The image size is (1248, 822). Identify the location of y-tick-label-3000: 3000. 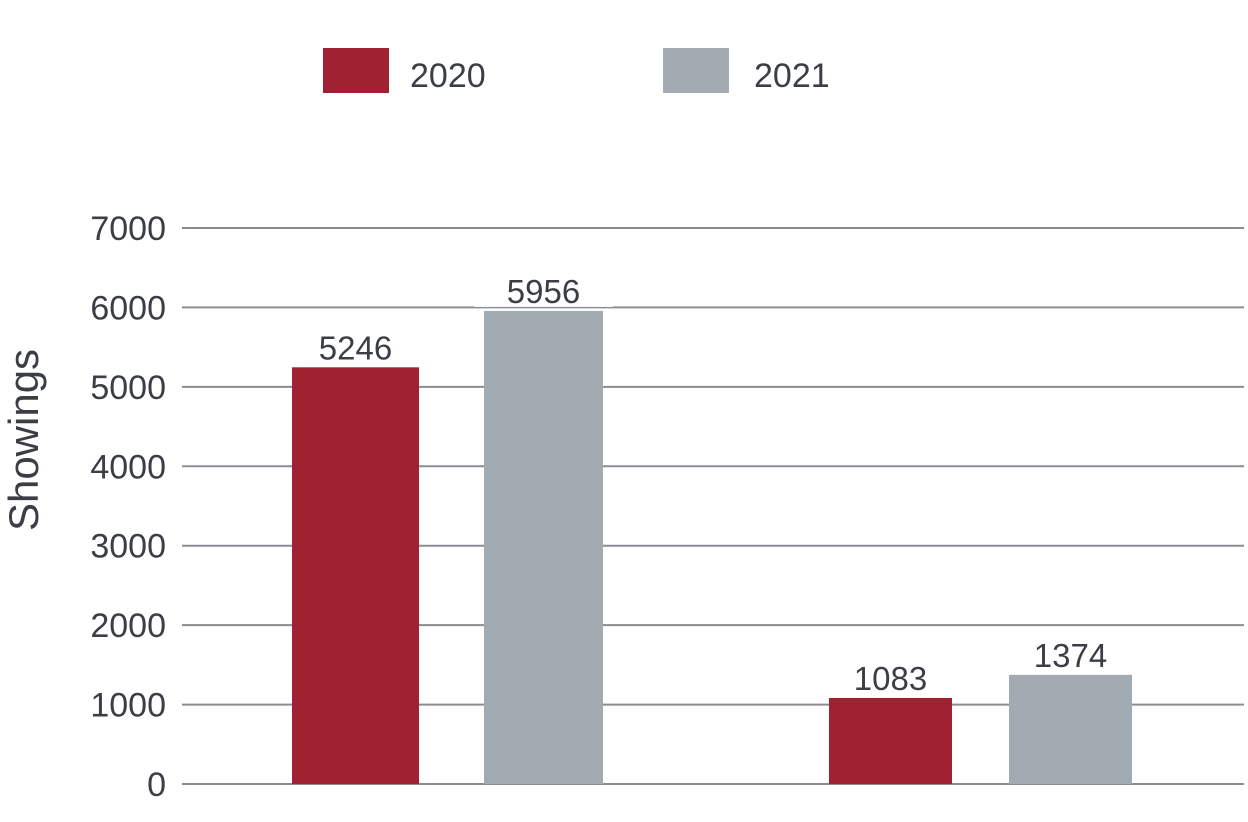
(128, 547).